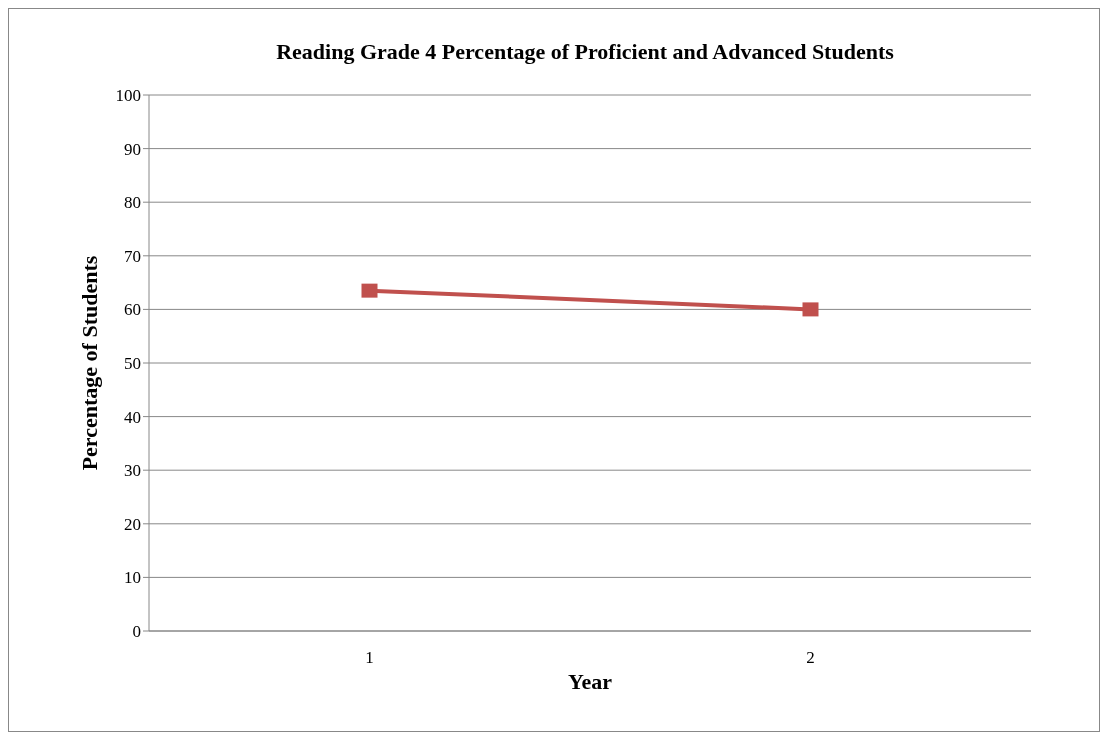 The image size is (1107, 735). What do you see at coordinates (132, 149) in the screenshot?
I see `y-tick-label: 90` at bounding box center [132, 149].